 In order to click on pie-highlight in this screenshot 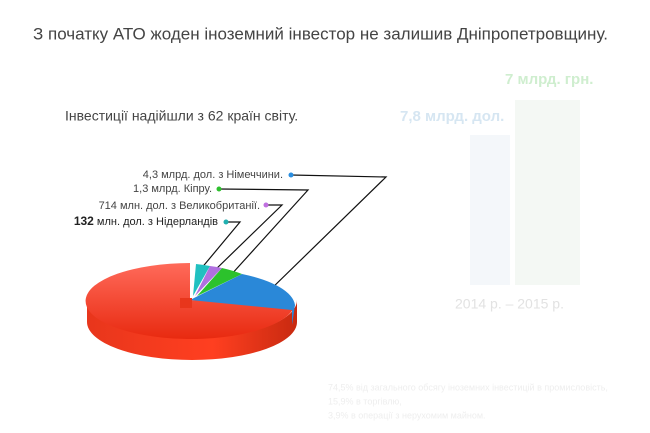, I will do `click(186, 303)`.